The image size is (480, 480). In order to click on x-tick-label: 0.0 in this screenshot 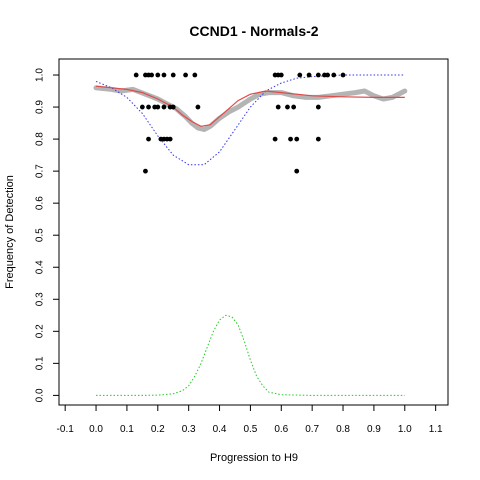, I will do `click(96, 429)`.